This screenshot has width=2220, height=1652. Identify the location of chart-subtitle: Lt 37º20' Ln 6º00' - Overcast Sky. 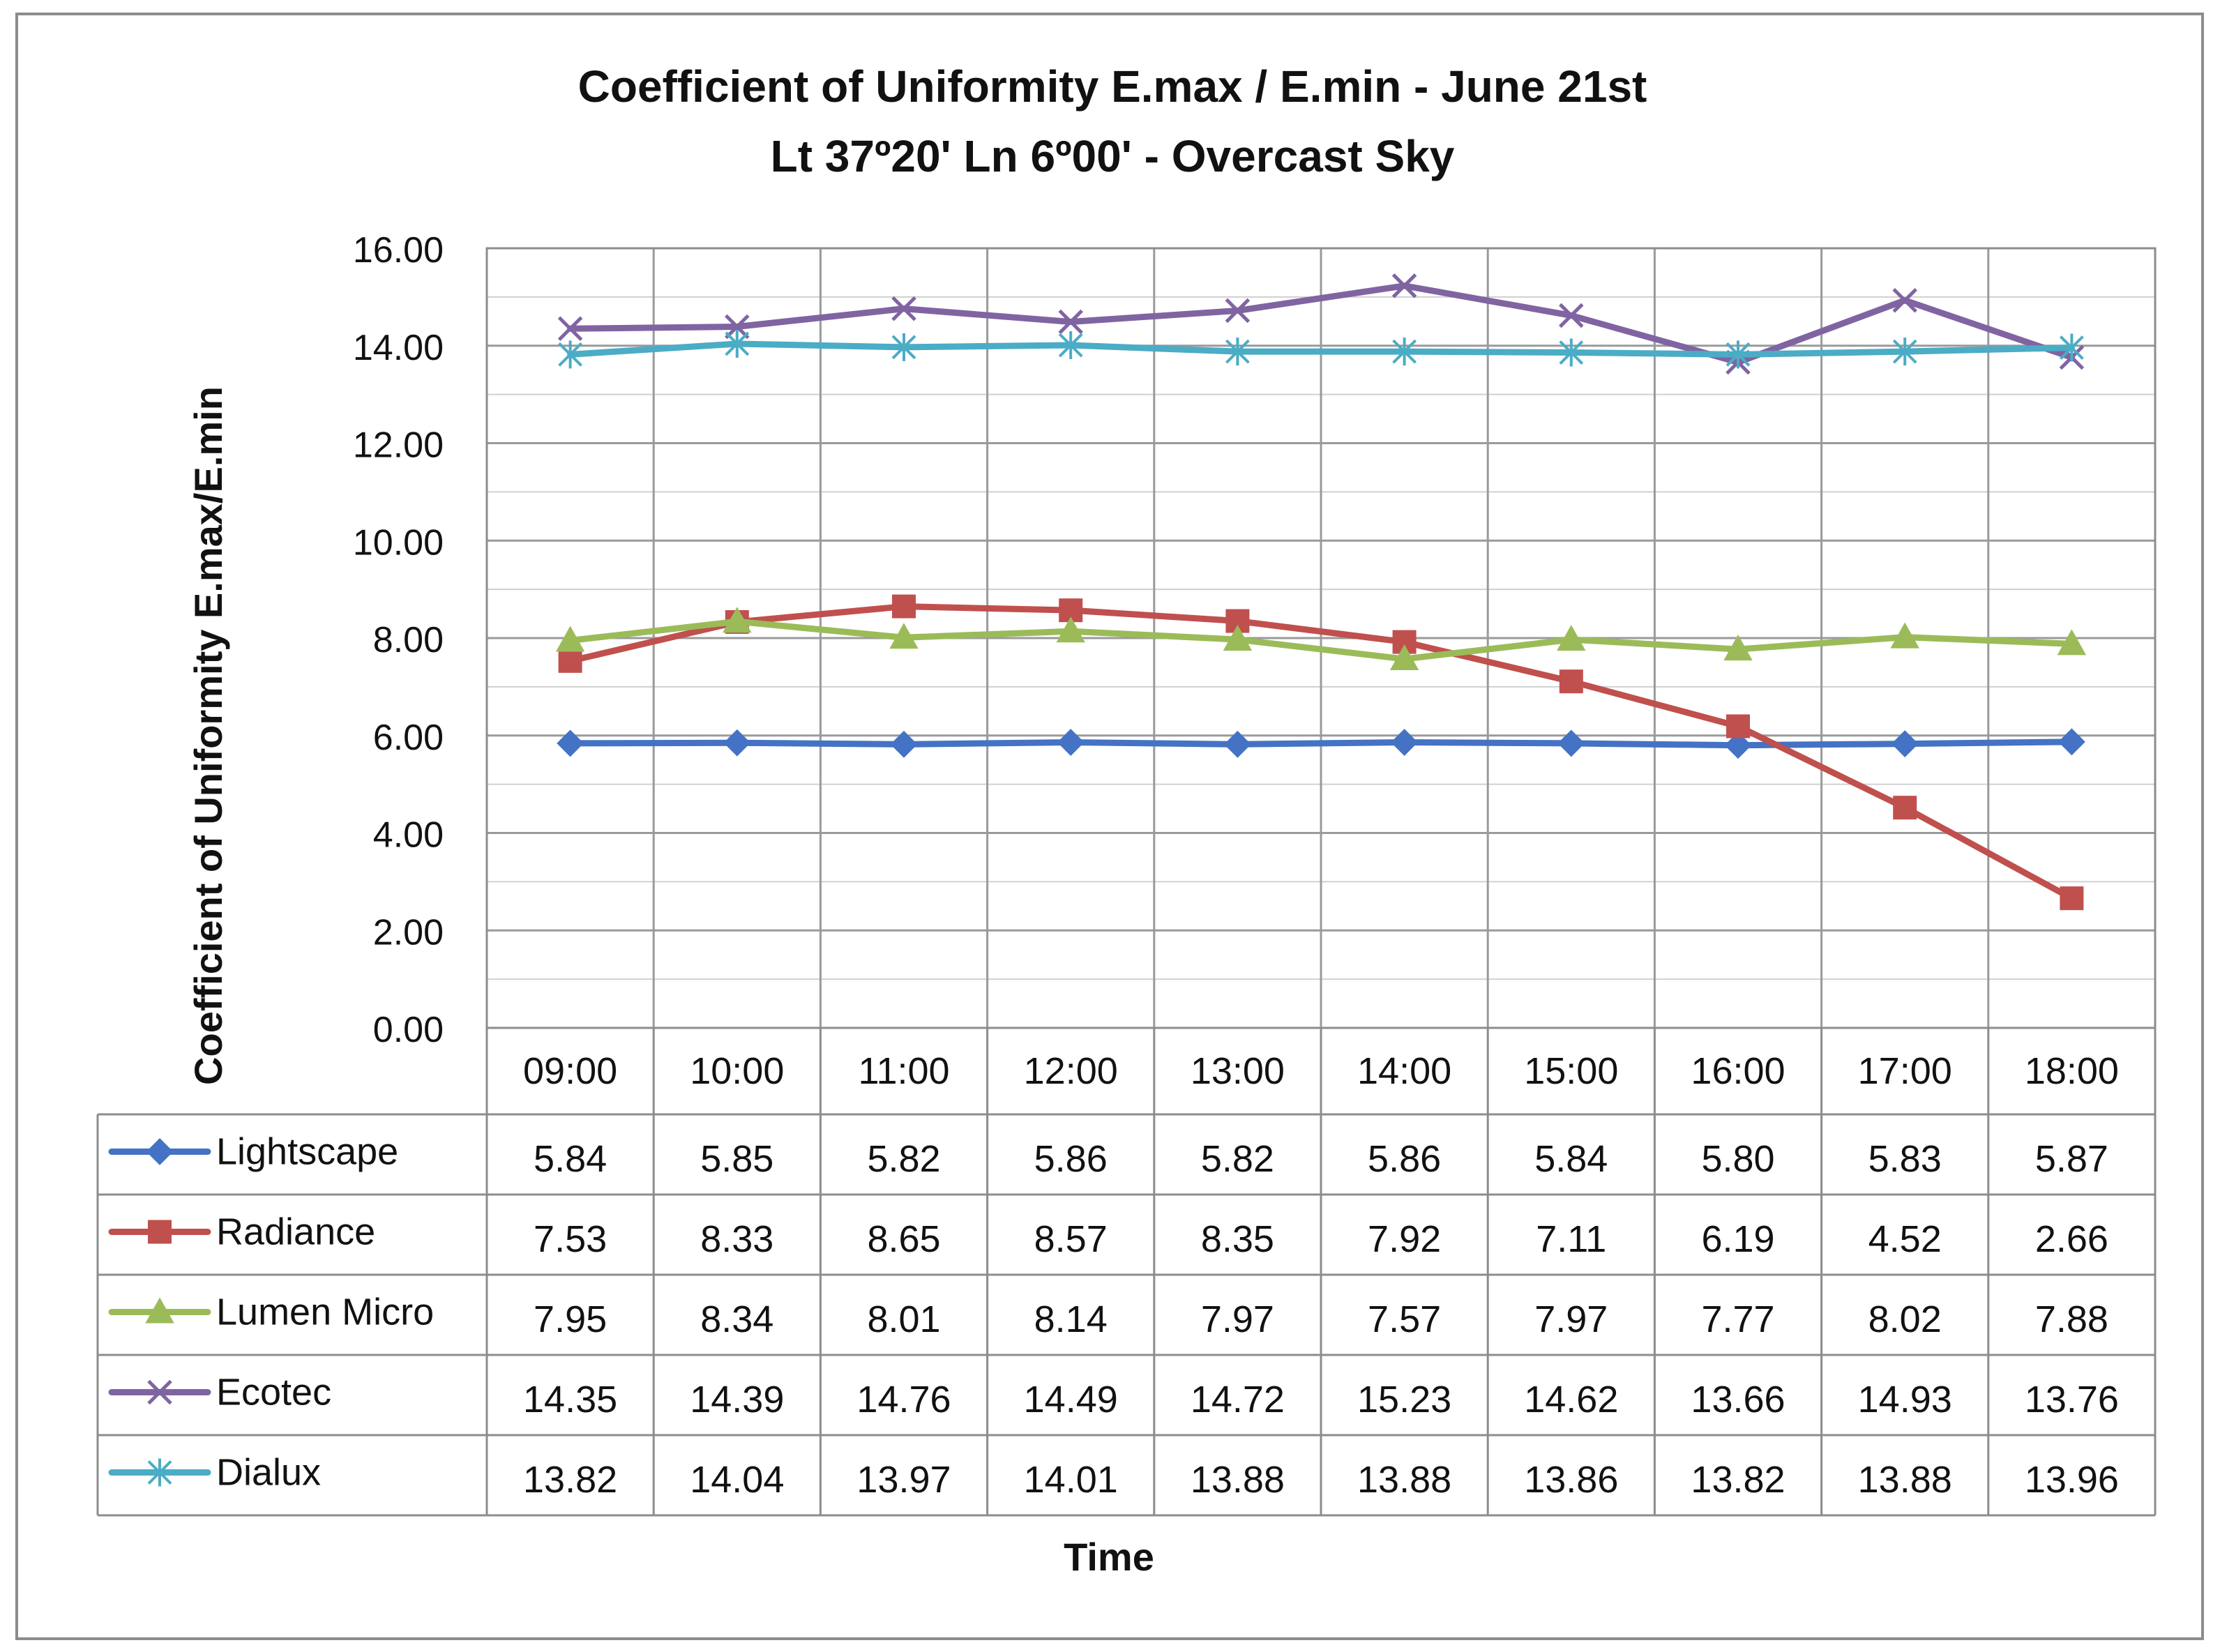
(1113, 156).